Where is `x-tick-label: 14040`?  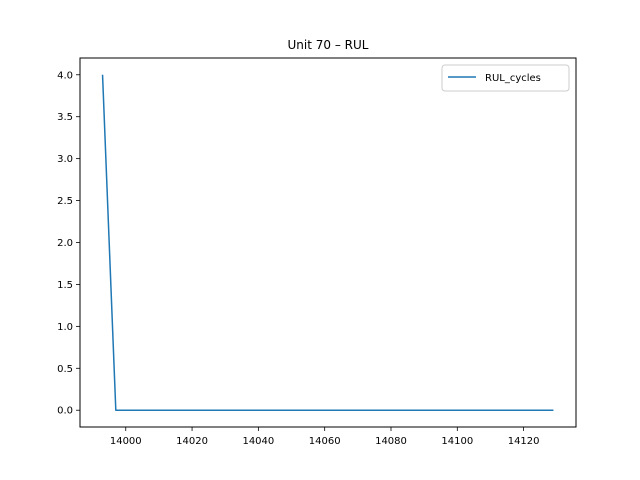
x-tick-label: 14040 is located at coordinates (258, 441).